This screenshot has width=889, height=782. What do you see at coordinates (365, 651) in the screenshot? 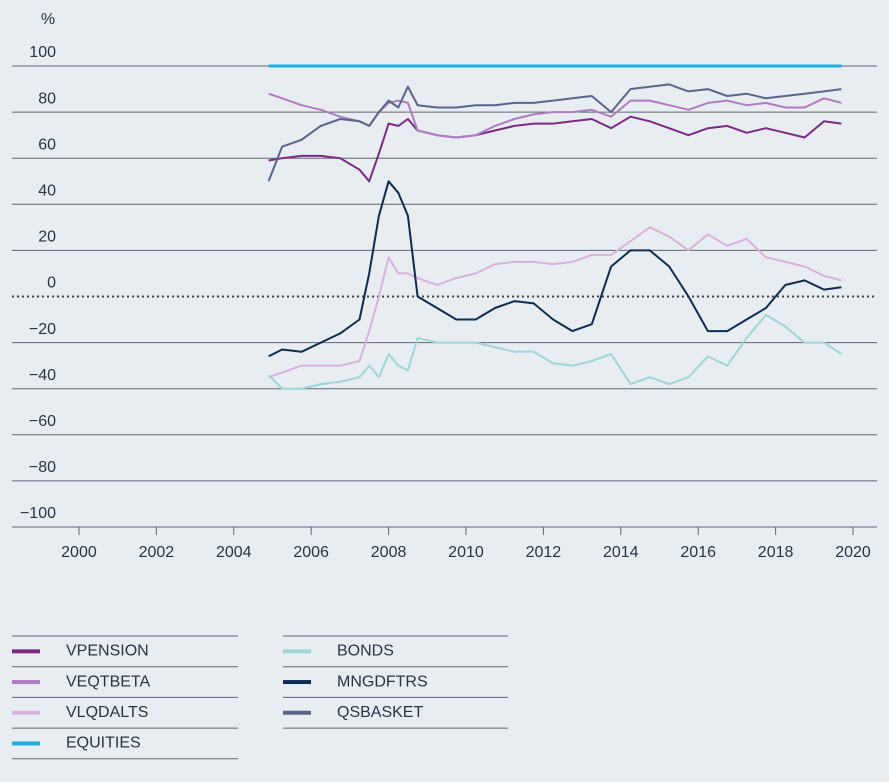
I see `legend-label: BONDS` at bounding box center [365, 651].